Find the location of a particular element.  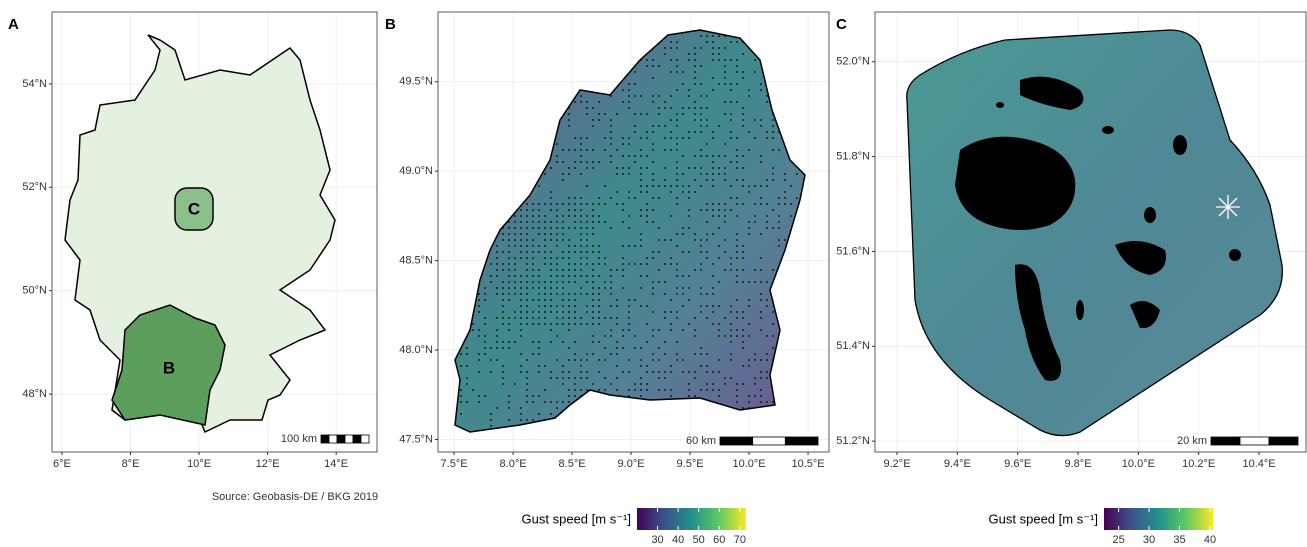

y-tick-label: 52.0°N is located at coordinates (853, 62).